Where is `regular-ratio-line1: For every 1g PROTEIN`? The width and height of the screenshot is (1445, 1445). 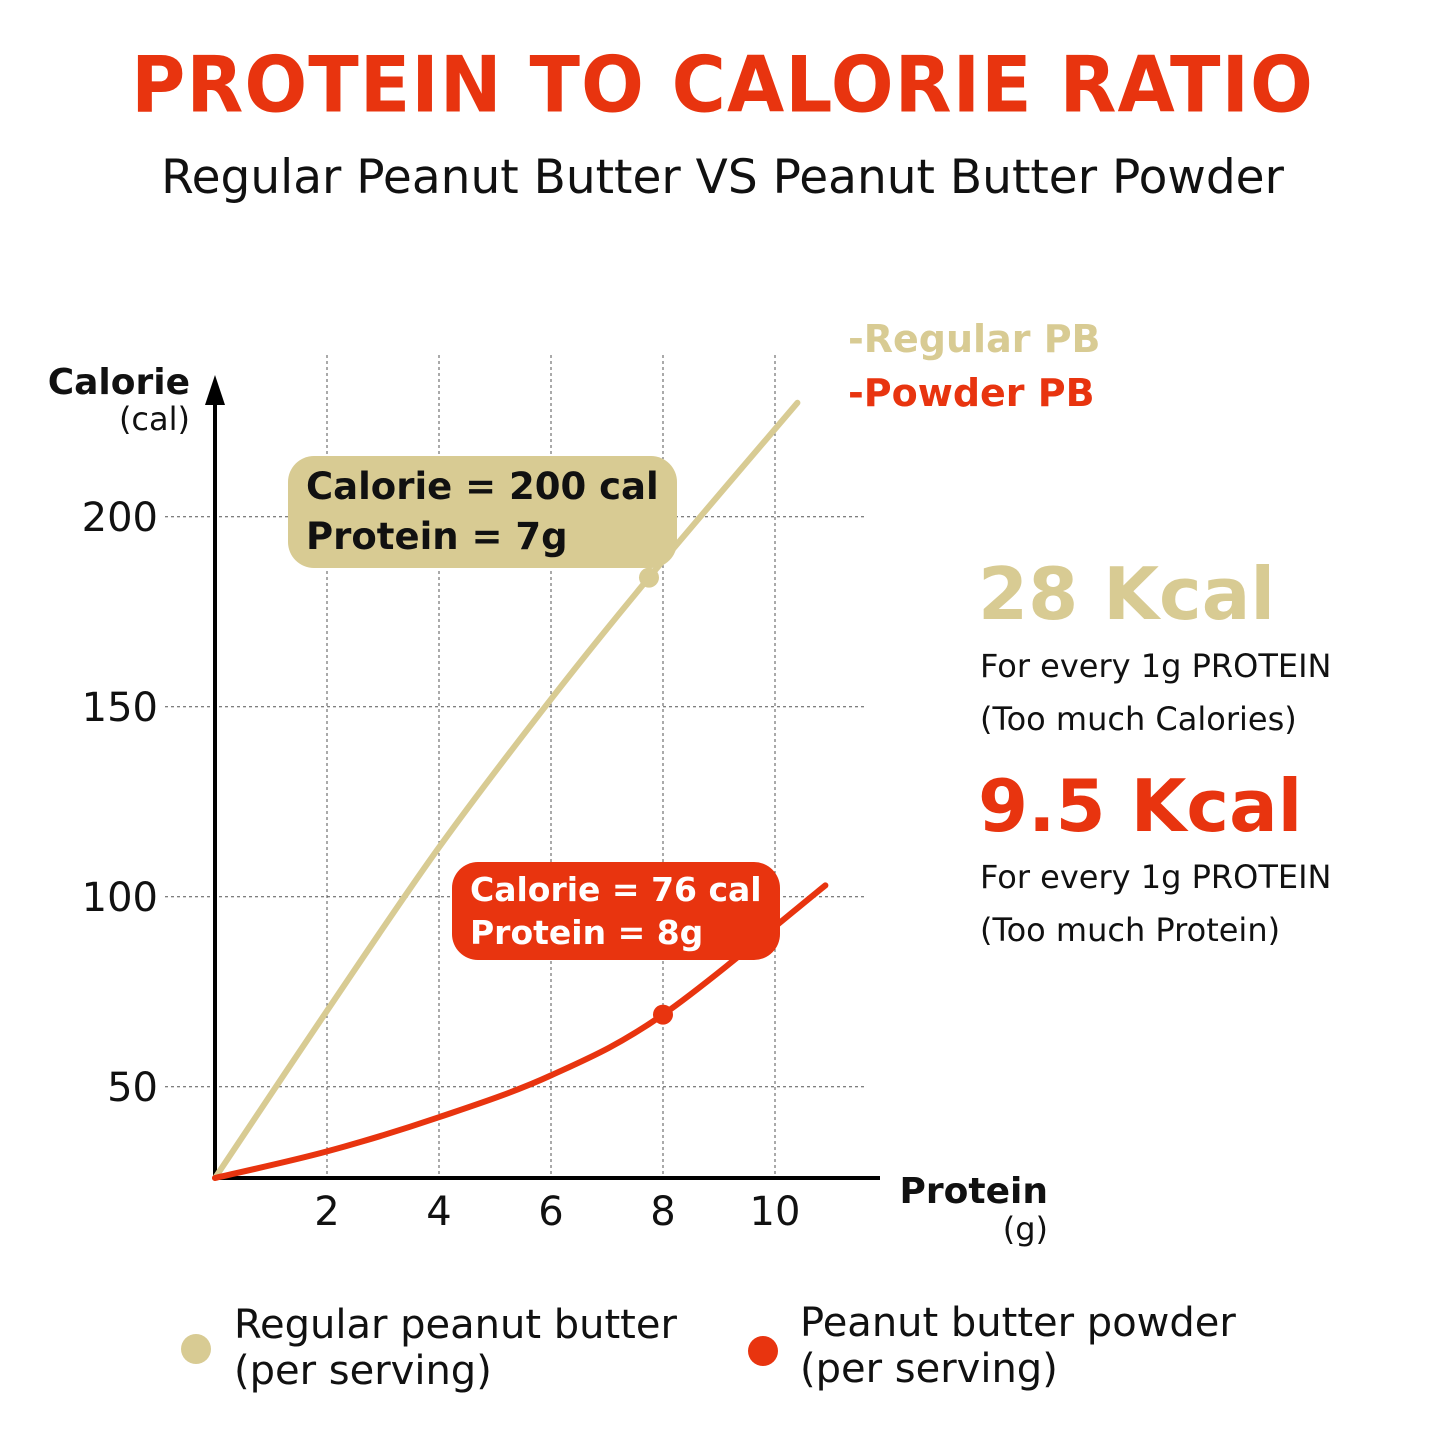
regular-ratio-line1: For every 1g PROTEIN is located at coordinates (1156, 666).